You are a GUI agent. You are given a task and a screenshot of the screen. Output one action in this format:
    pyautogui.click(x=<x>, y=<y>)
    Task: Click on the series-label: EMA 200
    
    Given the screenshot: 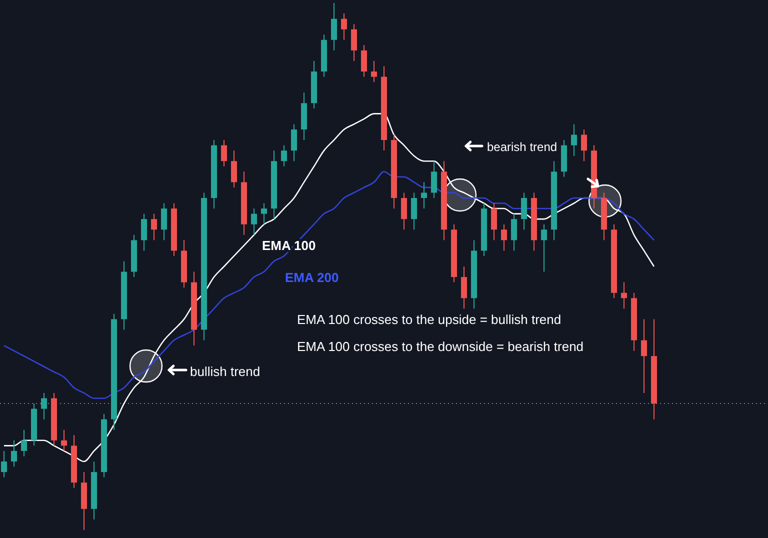 What is the action you would take?
    pyautogui.click(x=312, y=277)
    